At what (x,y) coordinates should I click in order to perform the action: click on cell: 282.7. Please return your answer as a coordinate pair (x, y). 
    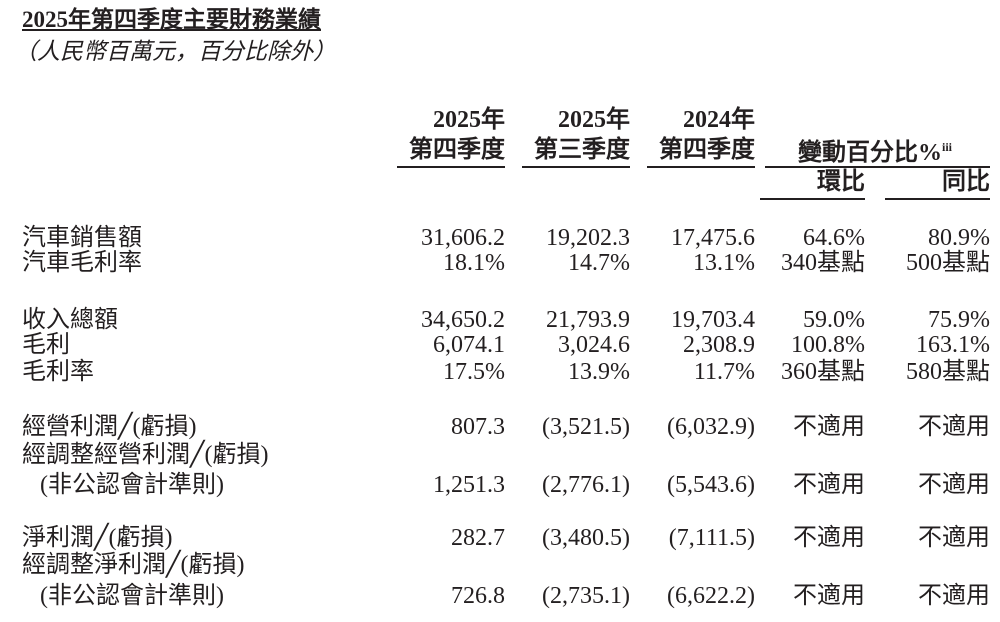
    Looking at the image, I should click on (478, 538).